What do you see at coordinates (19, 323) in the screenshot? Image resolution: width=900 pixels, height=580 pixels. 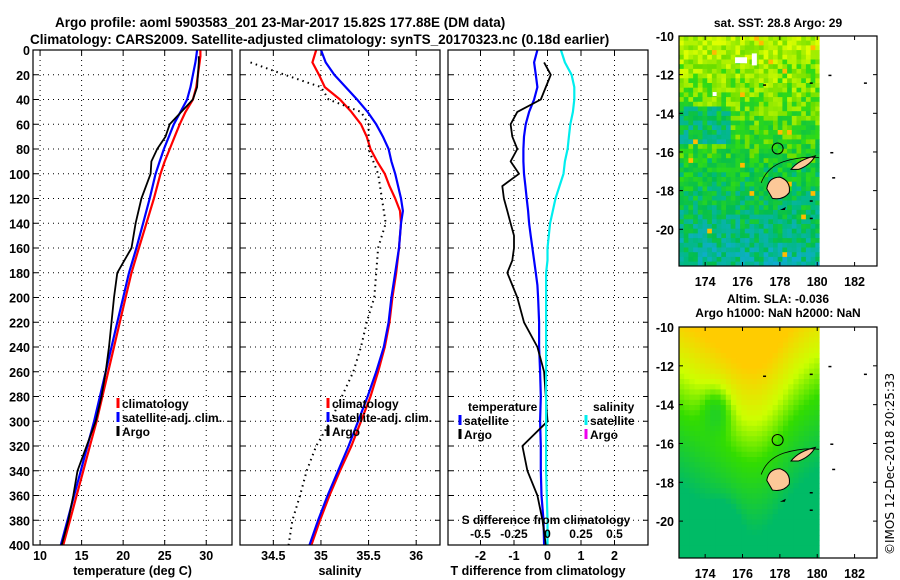 I see `y-tick-label: 220` at bounding box center [19, 323].